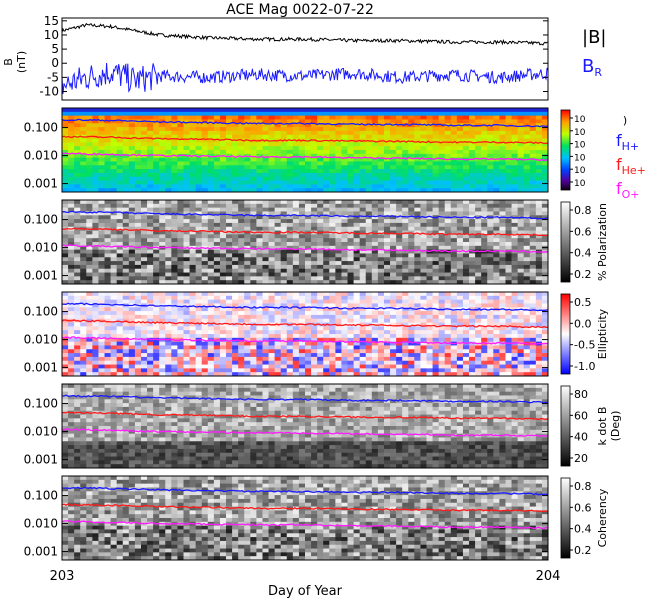  Describe the element at coordinates (49, 92) in the screenshot. I see `y-tick-label: -10` at that location.